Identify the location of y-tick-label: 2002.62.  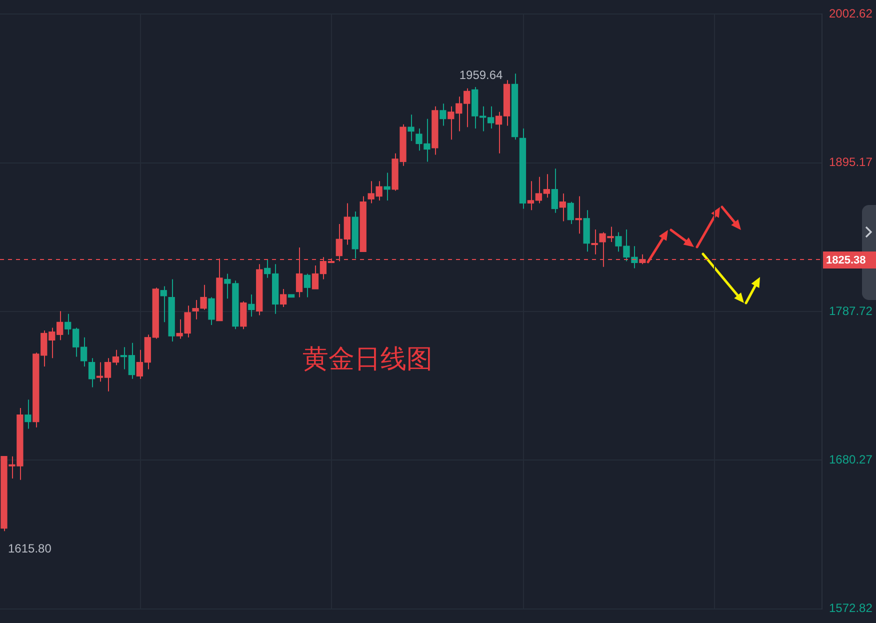
(851, 13).